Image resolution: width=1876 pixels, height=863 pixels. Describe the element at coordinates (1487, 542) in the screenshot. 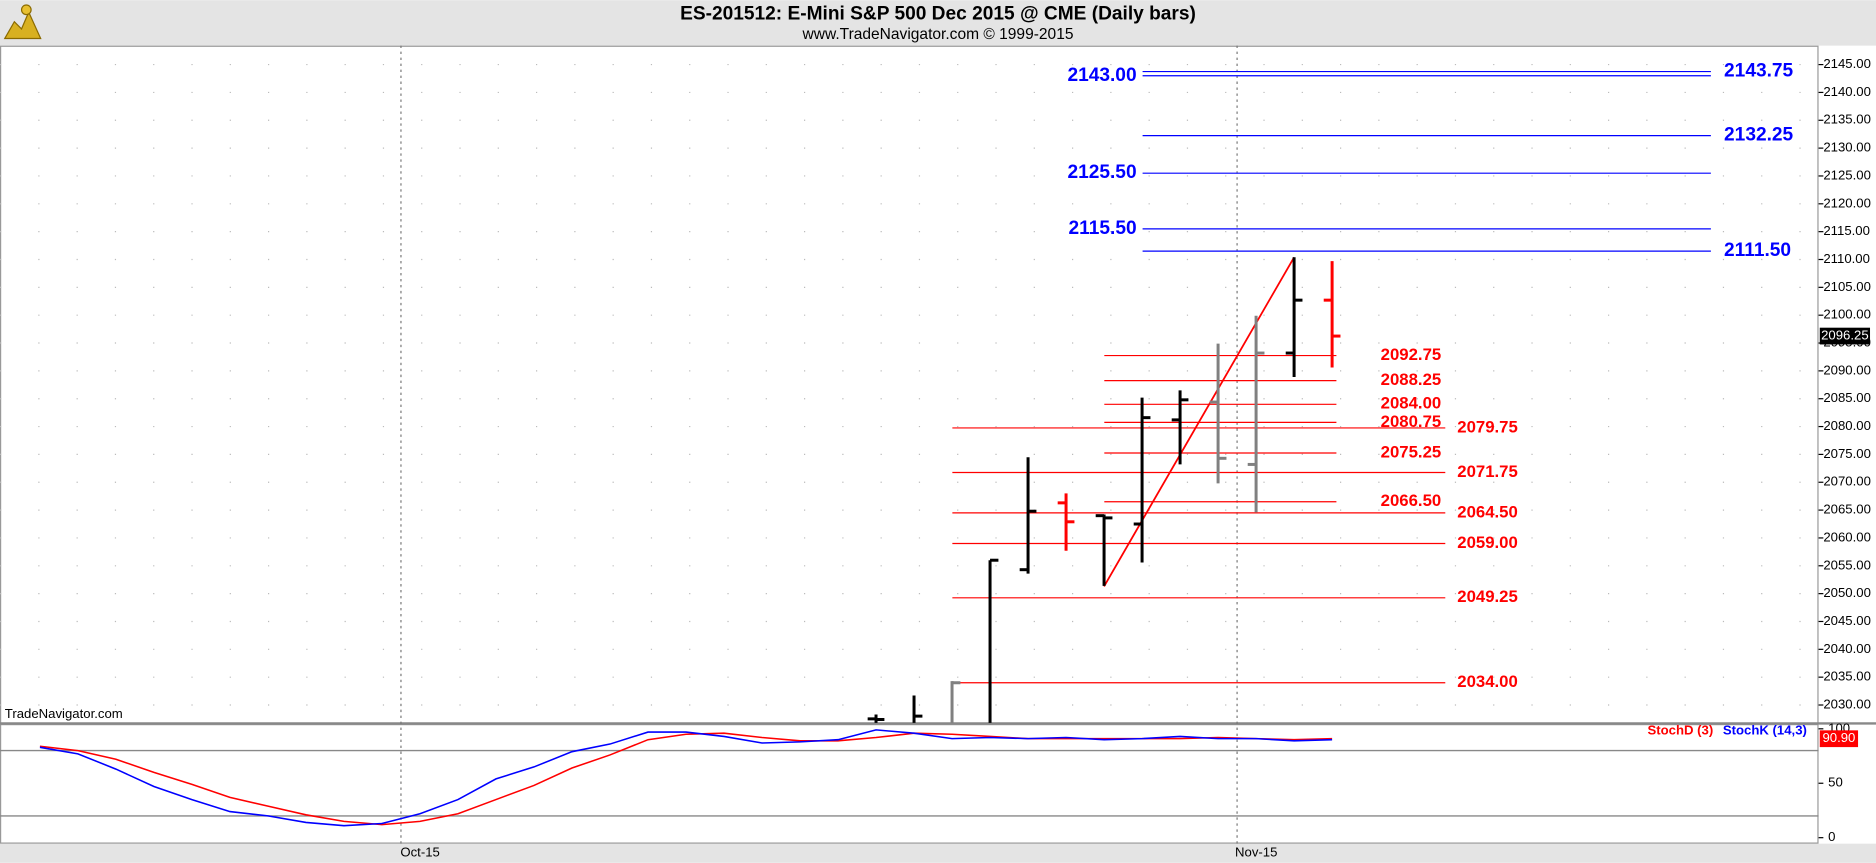

I see `level-label: 2059.00` at that location.